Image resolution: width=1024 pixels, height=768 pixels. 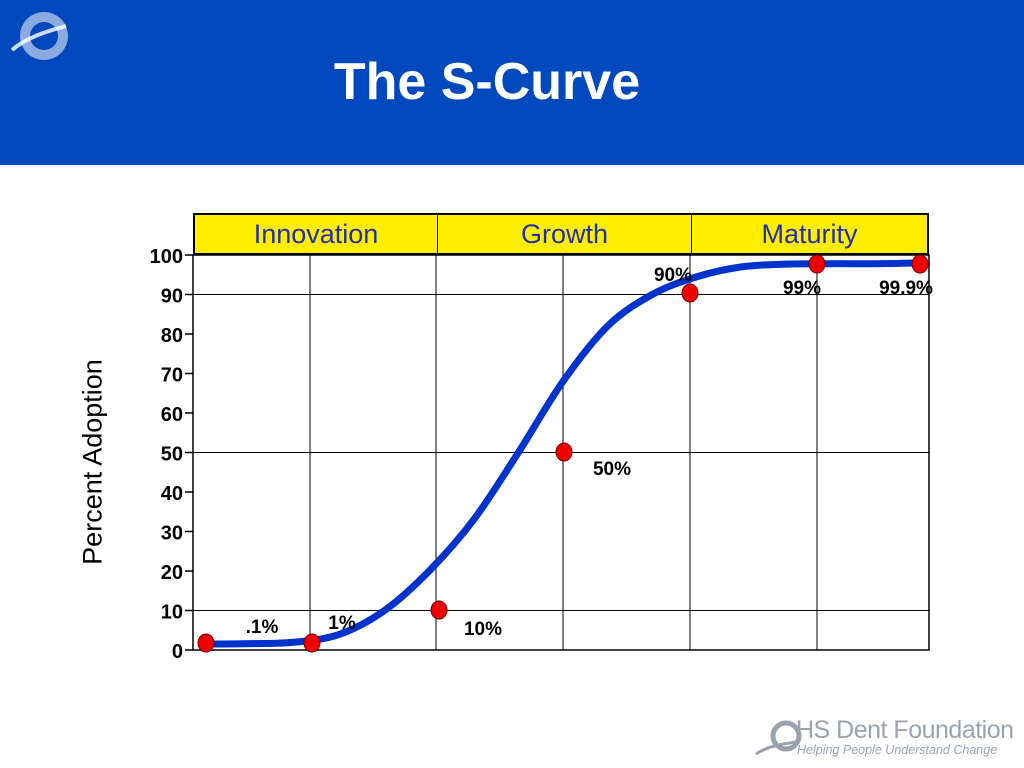 I want to click on y-tick-label: 80, so click(x=172, y=336).